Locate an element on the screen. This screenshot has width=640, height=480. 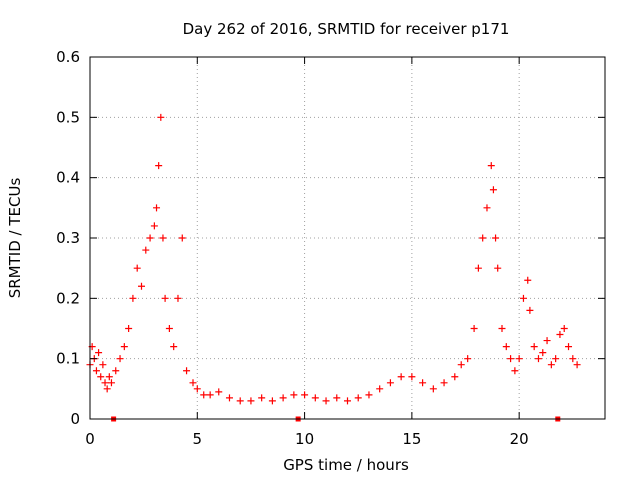
x-axis-label: GPS time / hours is located at coordinates (346, 465).